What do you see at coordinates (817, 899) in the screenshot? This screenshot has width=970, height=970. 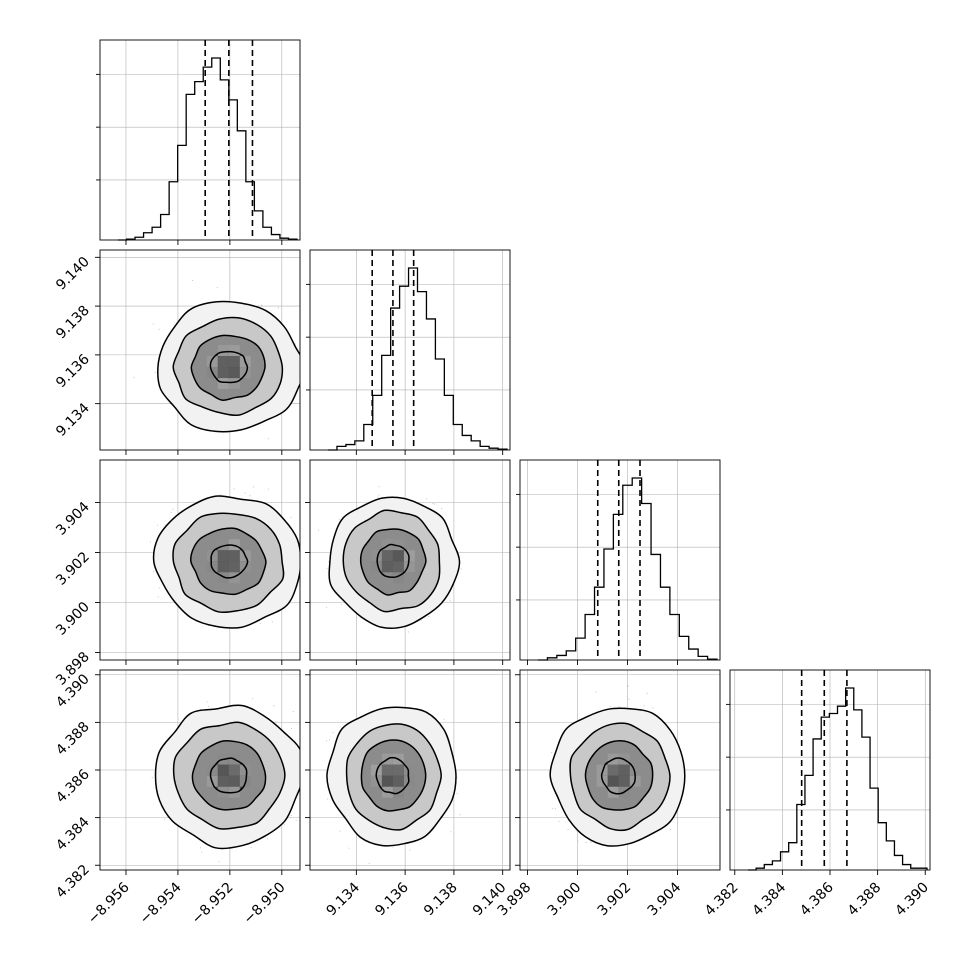 I see `x-tick-label: 4.386` at bounding box center [817, 899].